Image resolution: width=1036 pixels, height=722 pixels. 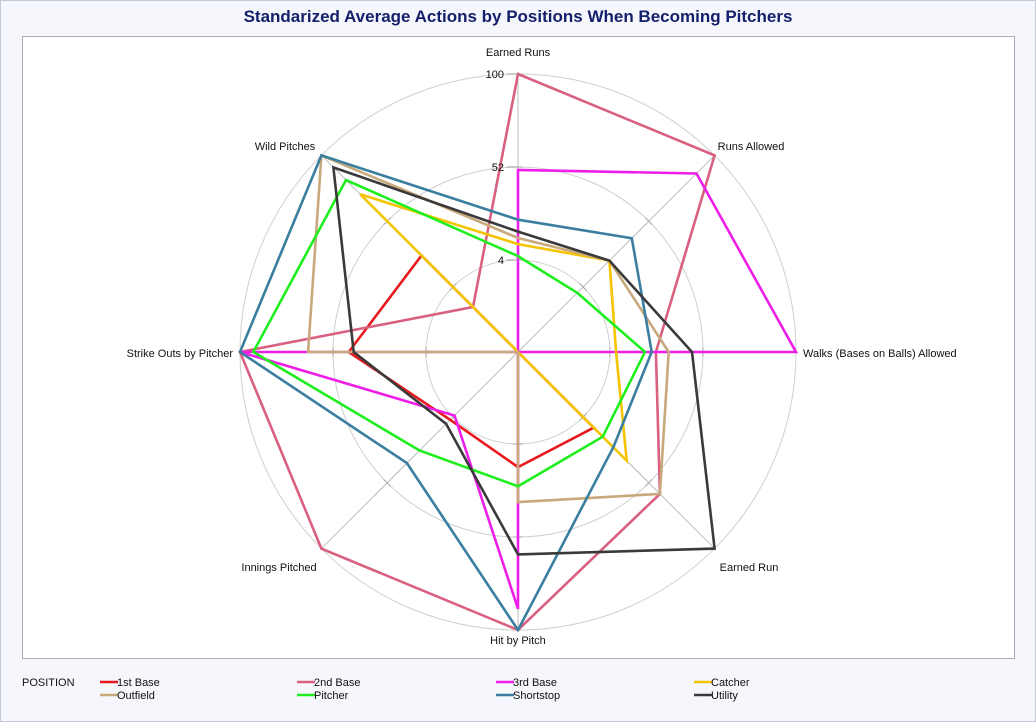 What do you see at coordinates (136, 696) in the screenshot?
I see `legend-label: Outfield` at bounding box center [136, 696].